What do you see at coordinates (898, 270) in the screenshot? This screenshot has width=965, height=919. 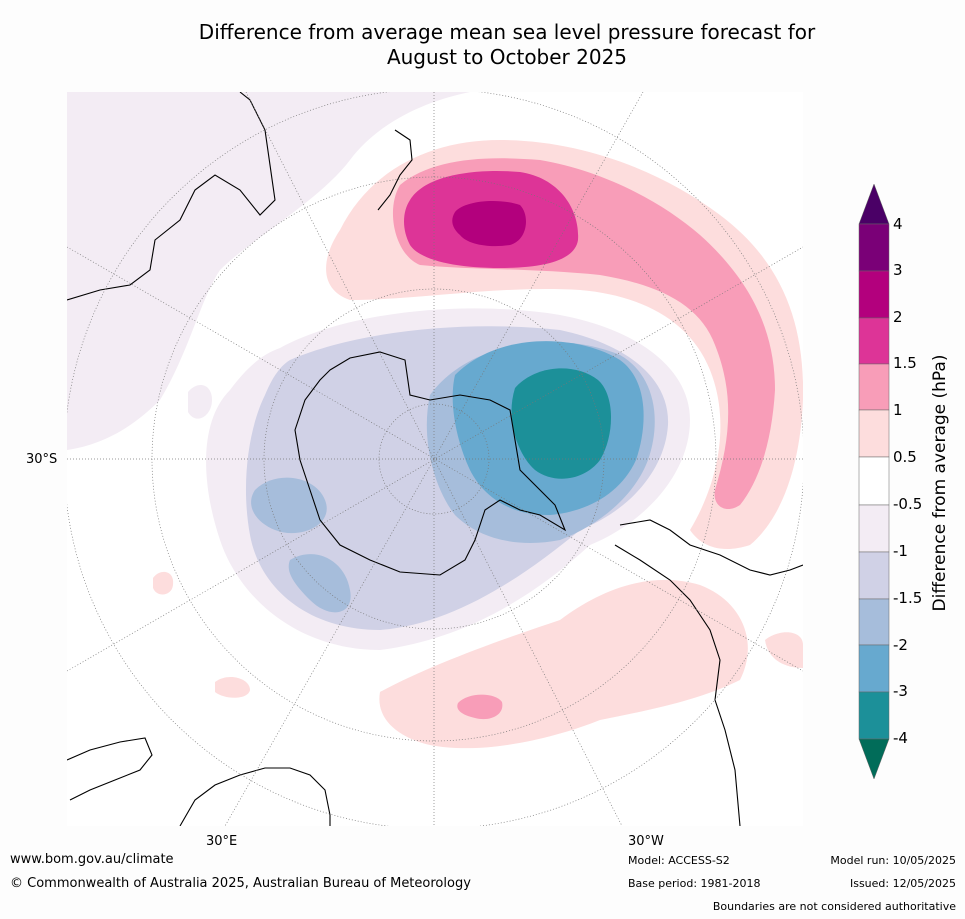 I see `colorbar-tick-label: 3` at bounding box center [898, 270].